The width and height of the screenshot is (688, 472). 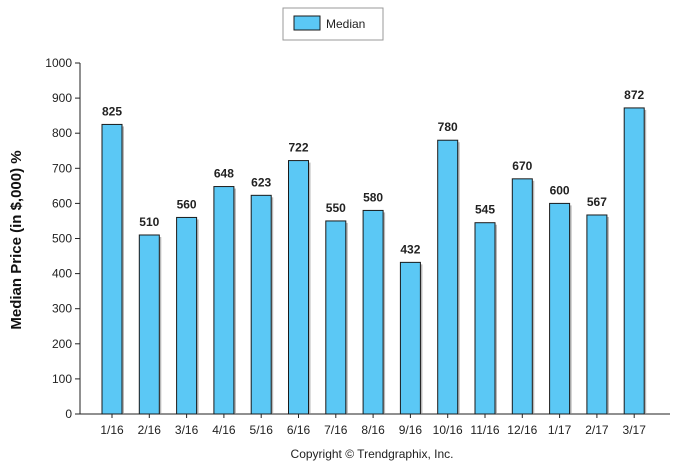 I want to click on x-tick-label: 4/16, so click(x=224, y=430).